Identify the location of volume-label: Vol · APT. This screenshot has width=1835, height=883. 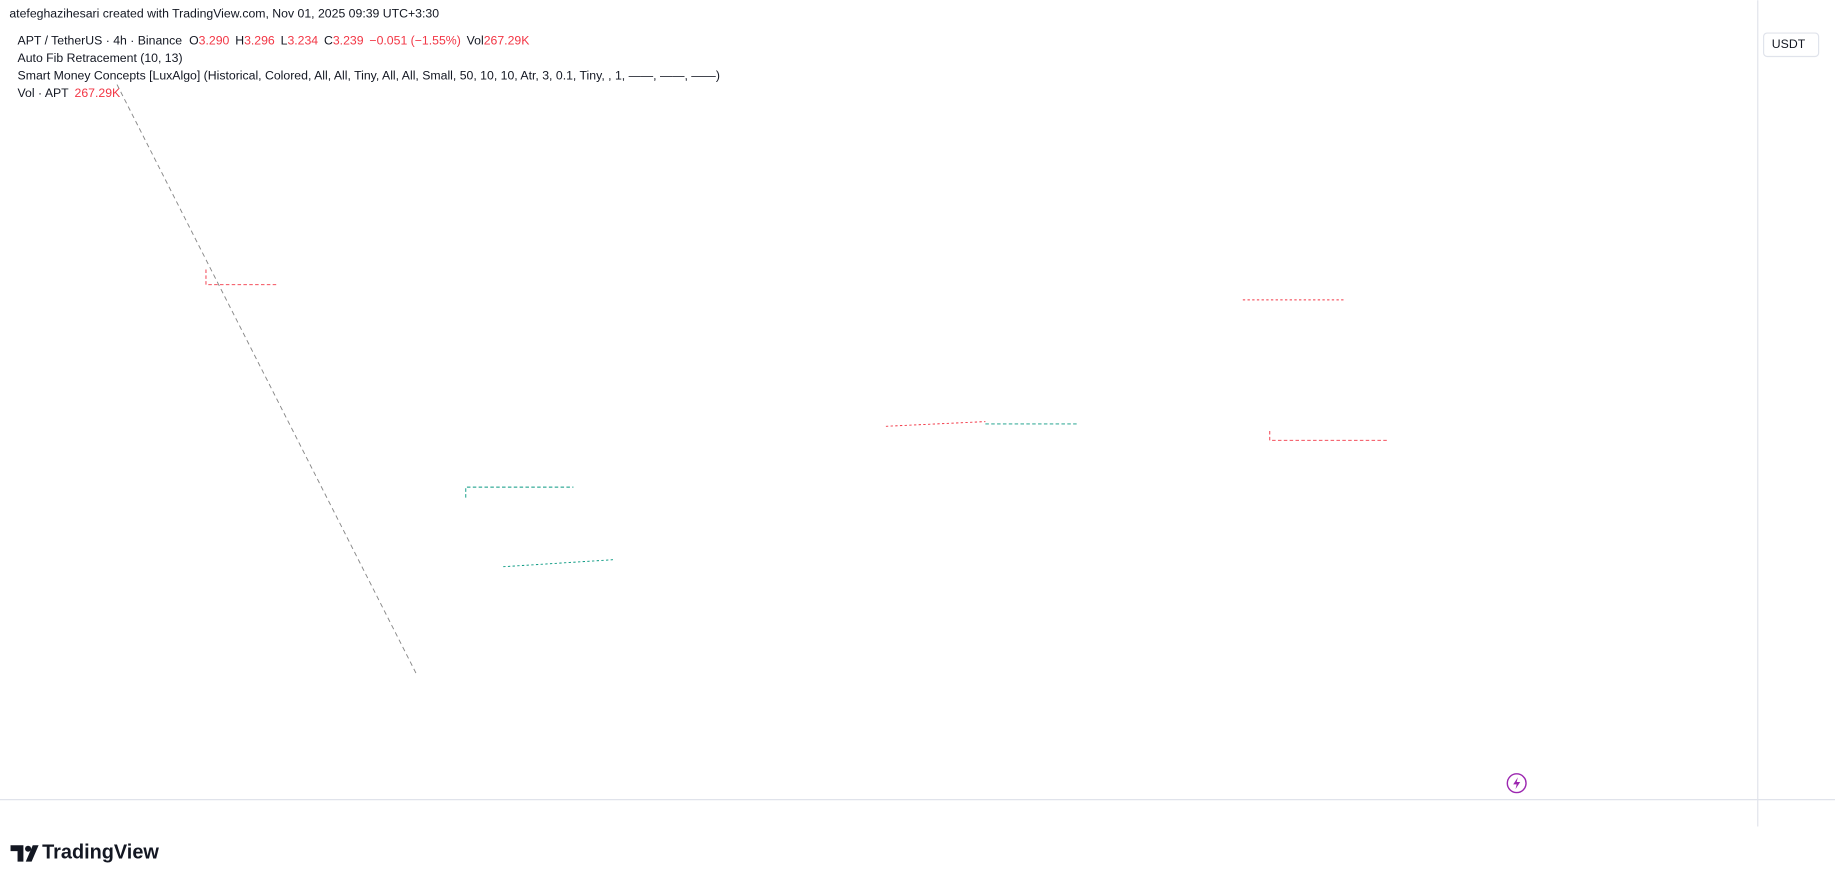
(44, 93).